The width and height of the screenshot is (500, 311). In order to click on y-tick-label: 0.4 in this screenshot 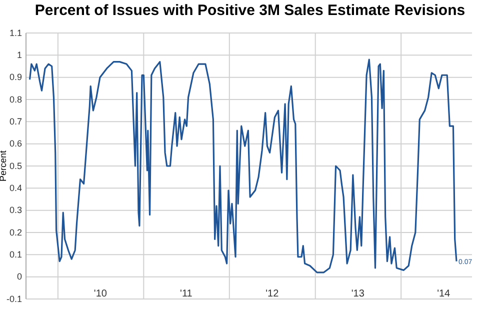, I will do `click(15, 188)`.